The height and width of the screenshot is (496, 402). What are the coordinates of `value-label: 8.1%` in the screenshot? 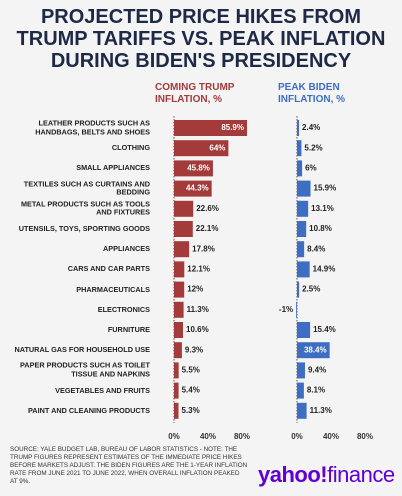 It's located at (316, 390).